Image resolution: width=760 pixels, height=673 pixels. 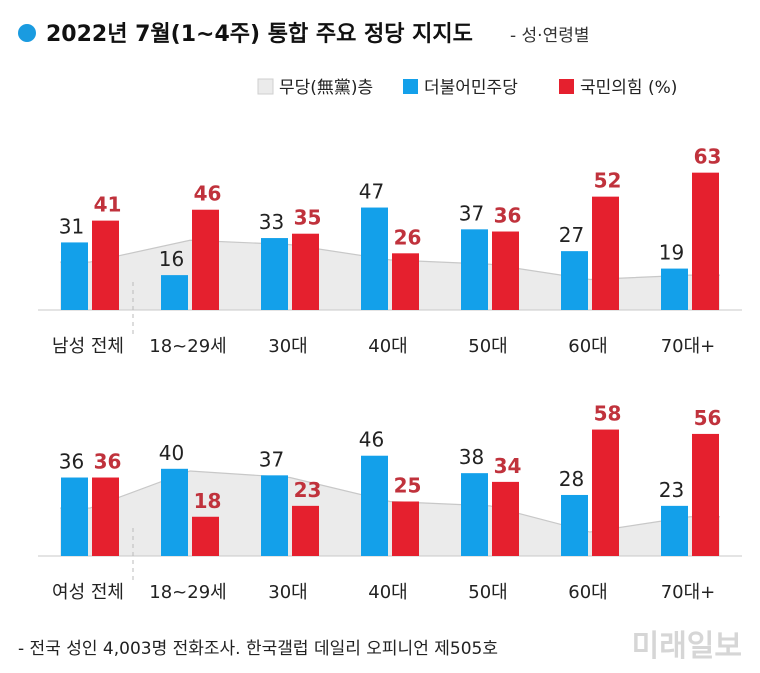 What do you see at coordinates (287, 346) in the screenshot?
I see `category-label-men-2: 30대` at bounding box center [287, 346].